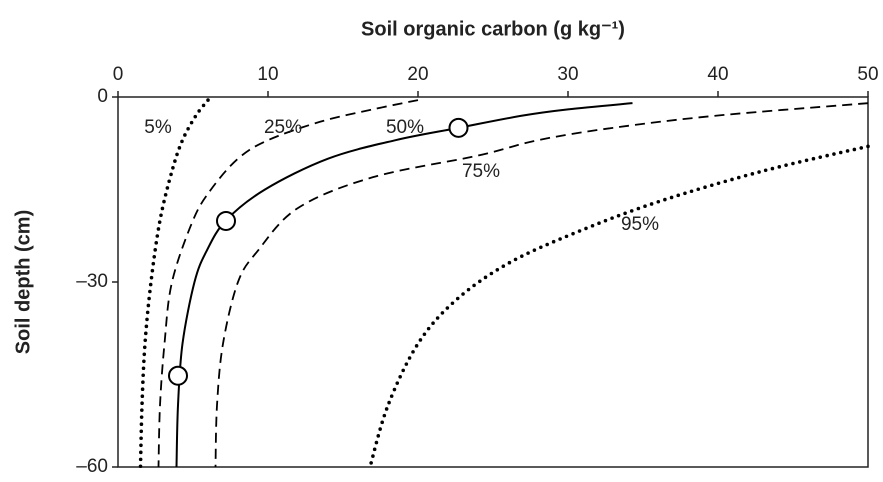 This screenshot has height=482, width=883. Describe the element at coordinates (283, 127) in the screenshot. I see `series-label: 25%` at that location.